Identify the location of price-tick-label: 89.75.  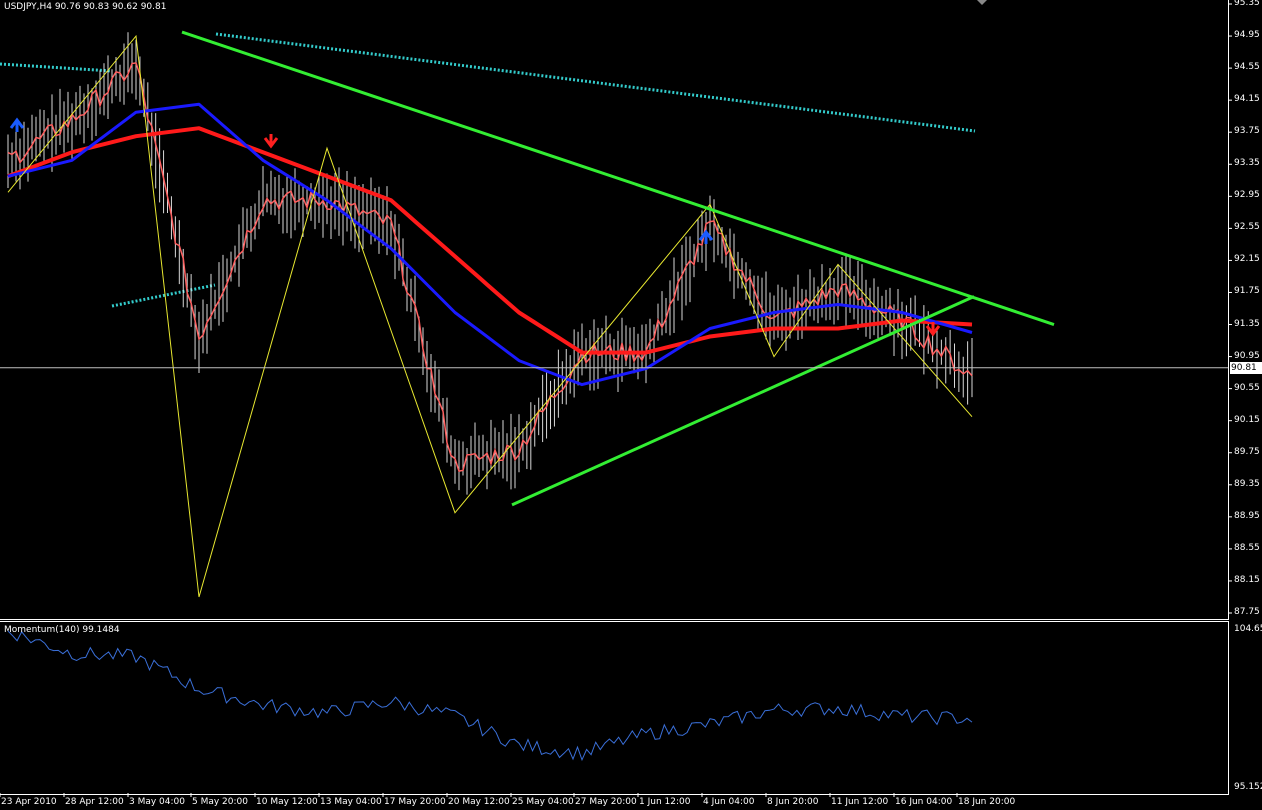
(1247, 451).